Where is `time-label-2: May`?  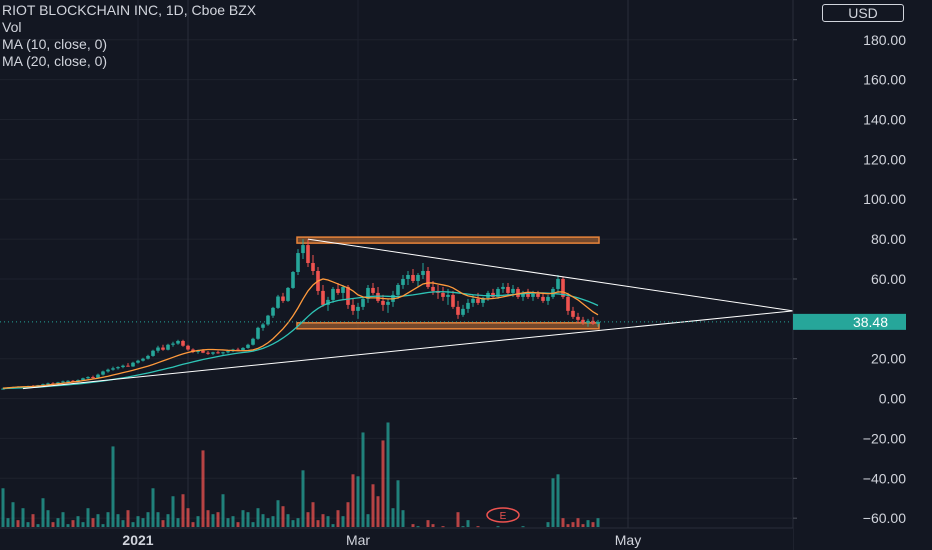 time-label-2: May is located at coordinates (628, 540).